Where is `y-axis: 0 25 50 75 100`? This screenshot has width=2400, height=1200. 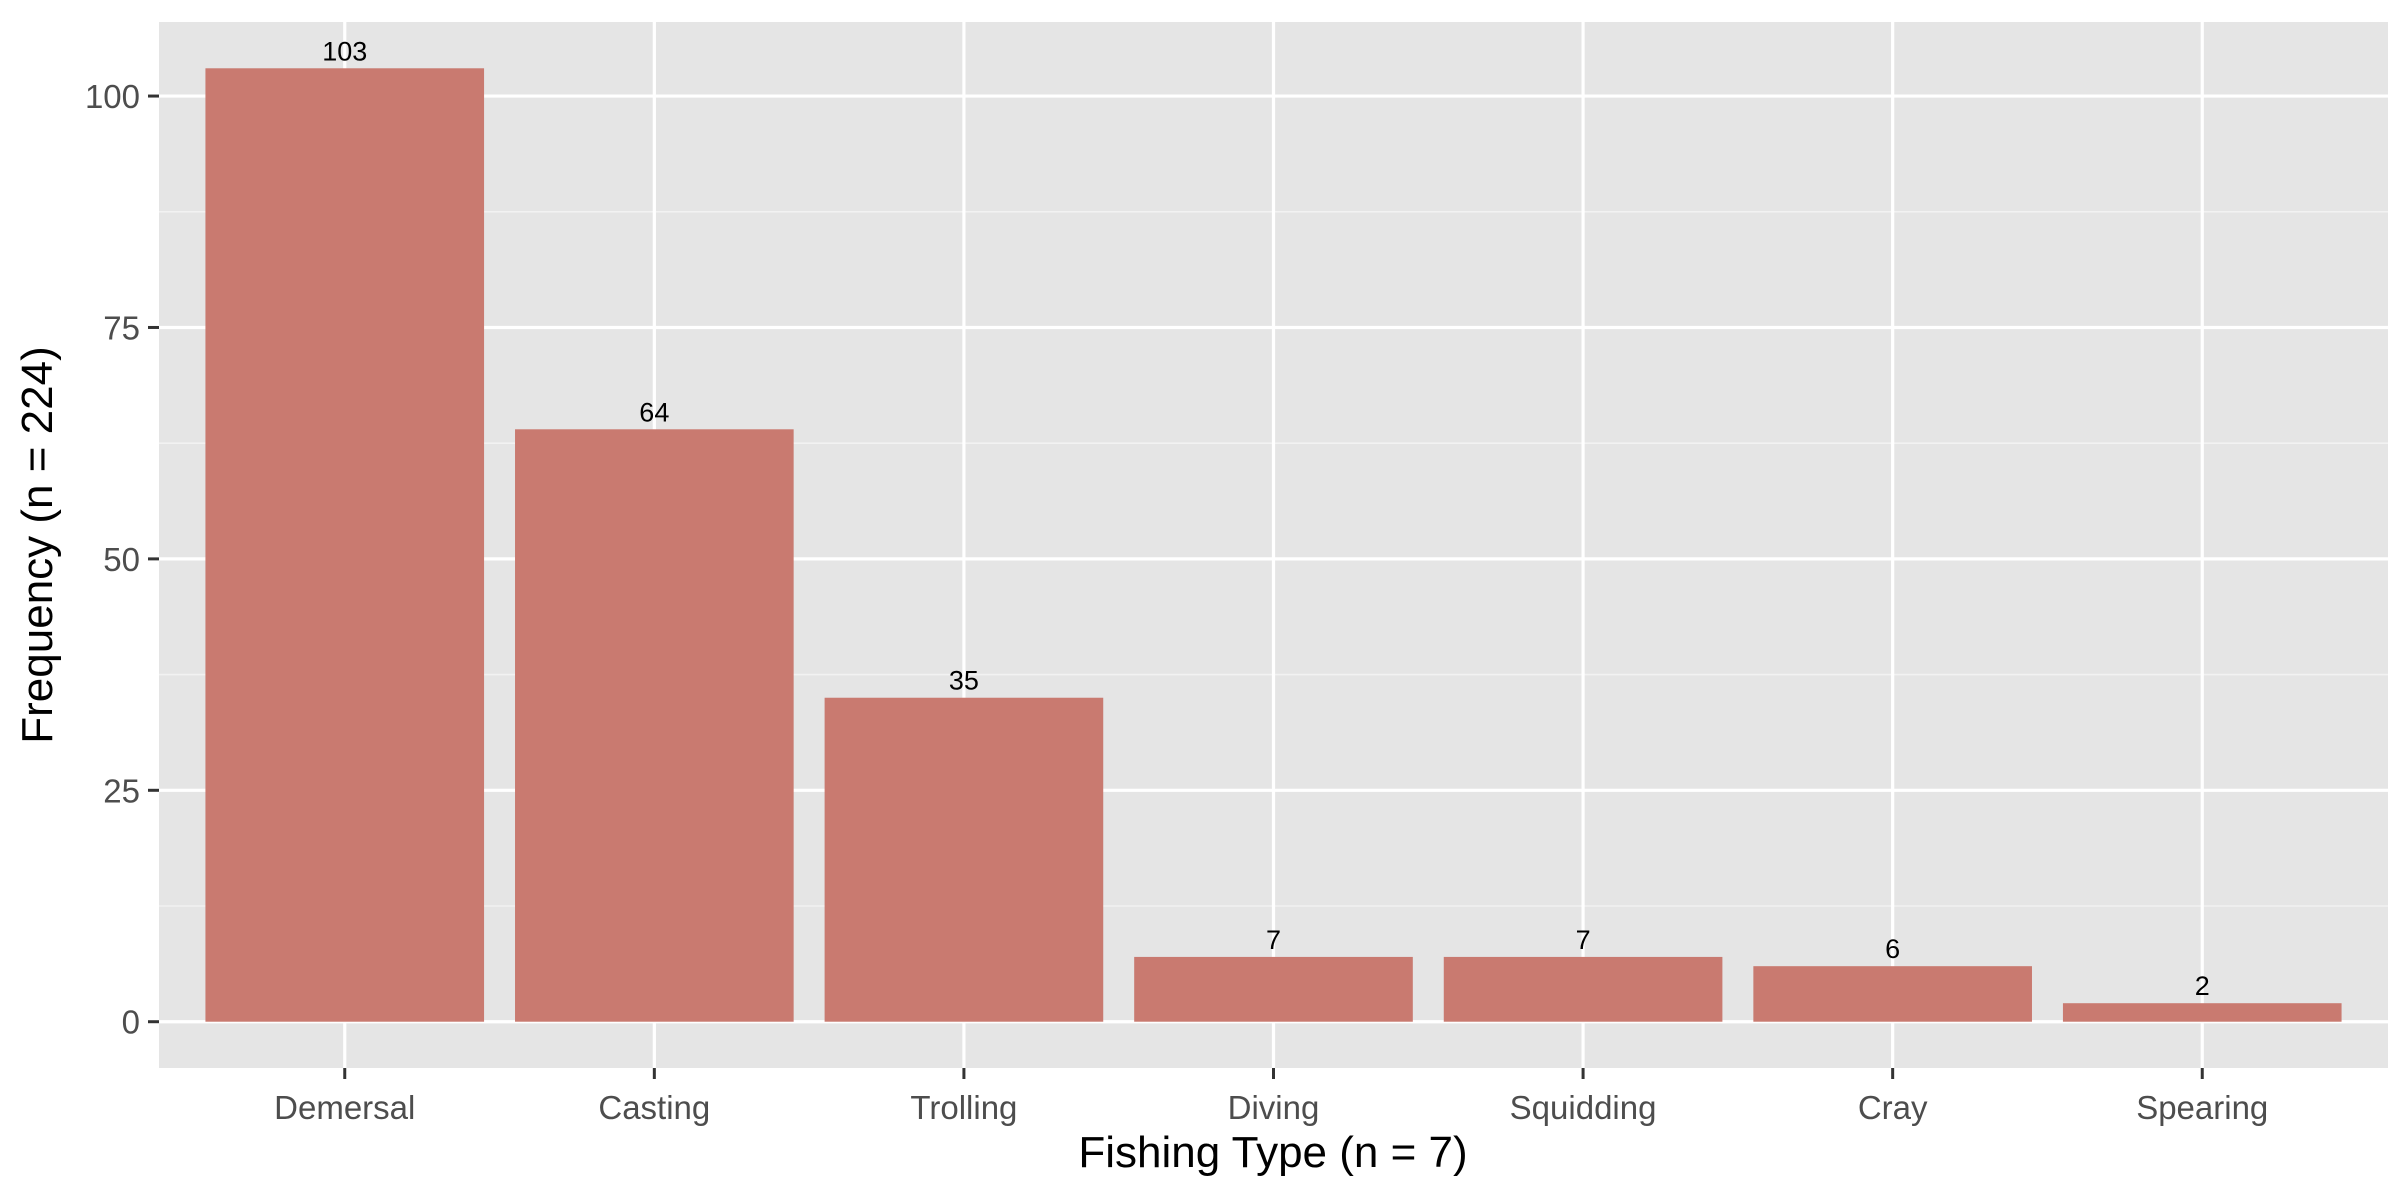
y-axis: 0 25 50 75 100 is located at coordinates (122, 559).